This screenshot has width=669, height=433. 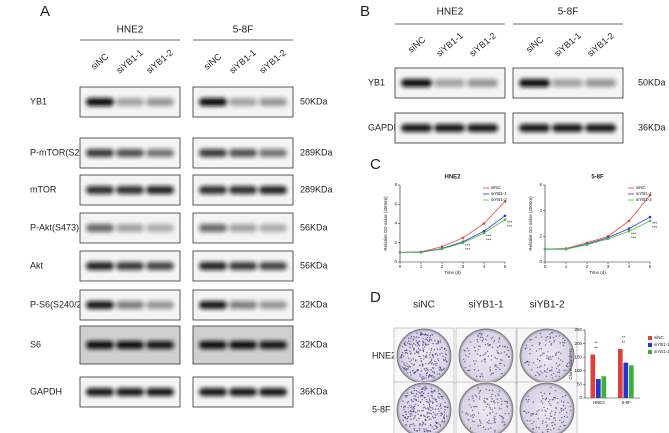 I want to click on legend-label: siYB1-2, so click(x=644, y=199).